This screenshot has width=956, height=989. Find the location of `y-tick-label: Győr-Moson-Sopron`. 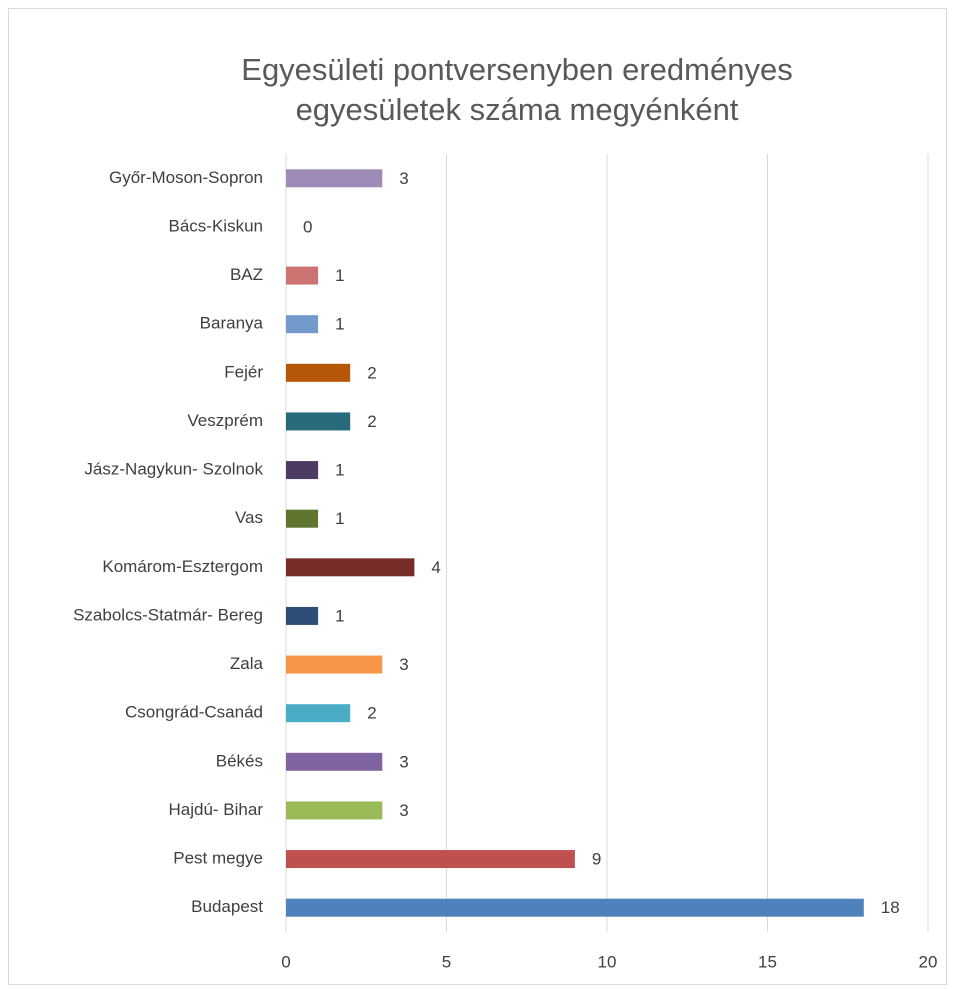

y-tick-label: Győr-Moson-Sopron is located at coordinates (186, 177).